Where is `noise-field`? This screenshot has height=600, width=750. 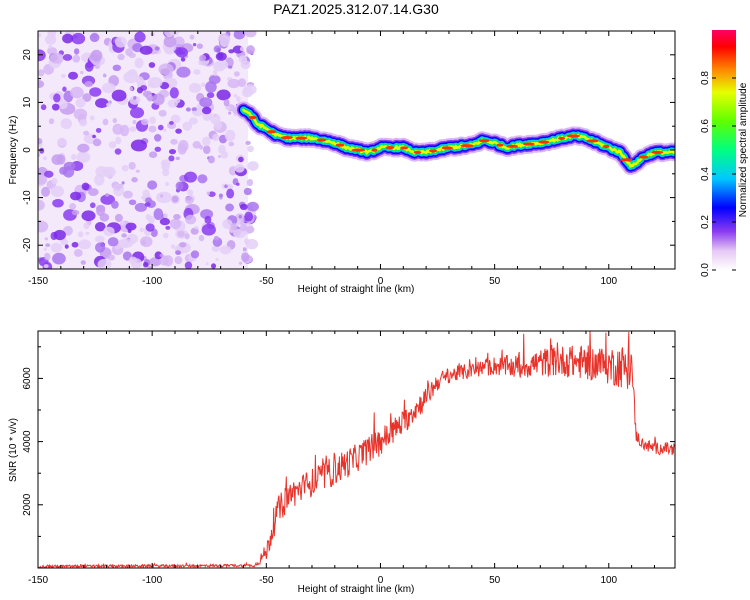
noise-field is located at coordinates (148, 150).